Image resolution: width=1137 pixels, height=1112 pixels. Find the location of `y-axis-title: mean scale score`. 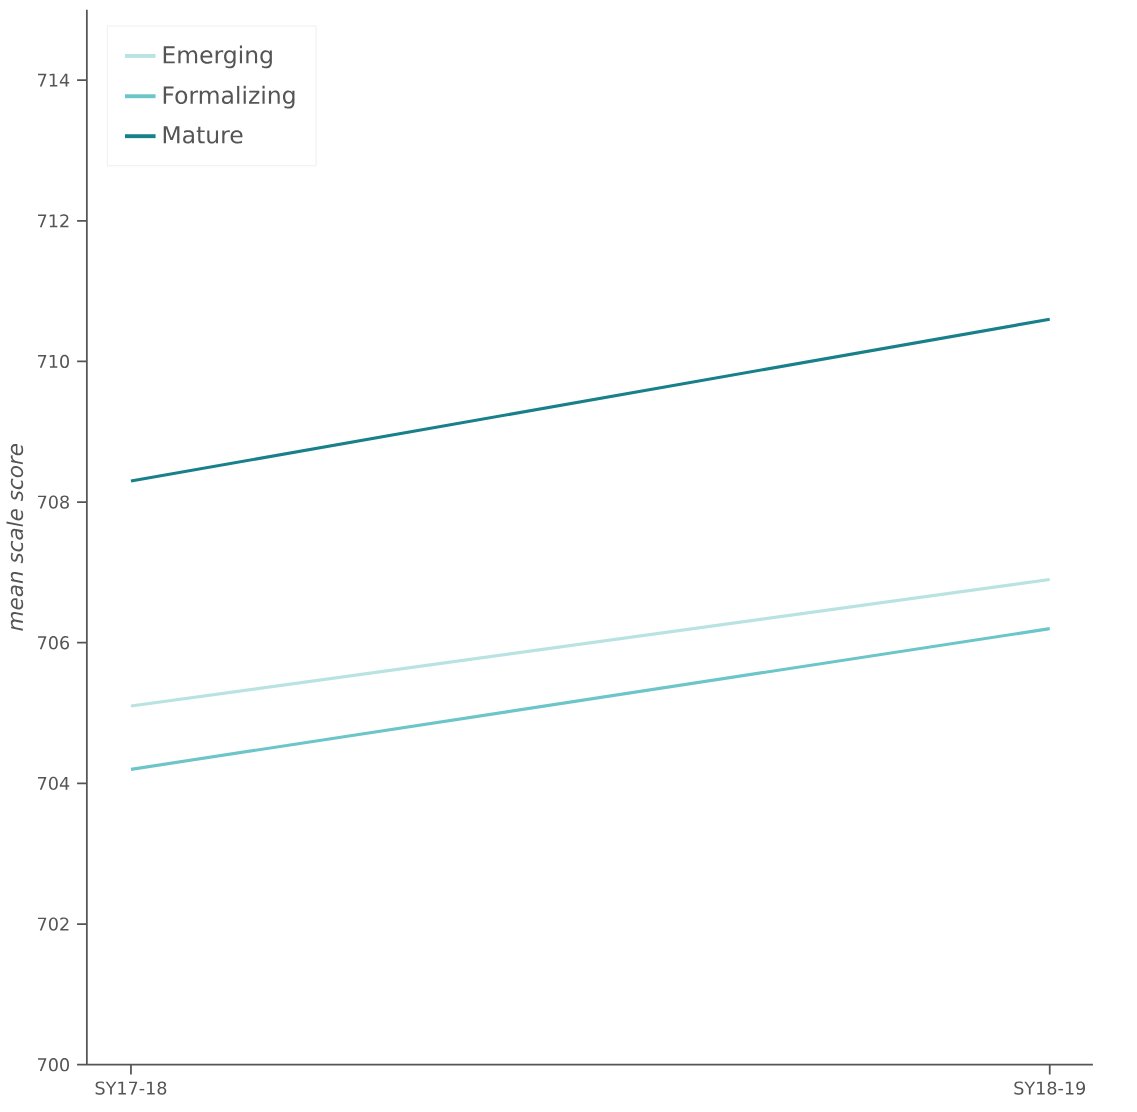

y-axis-title: mean scale score is located at coordinates (15, 537).